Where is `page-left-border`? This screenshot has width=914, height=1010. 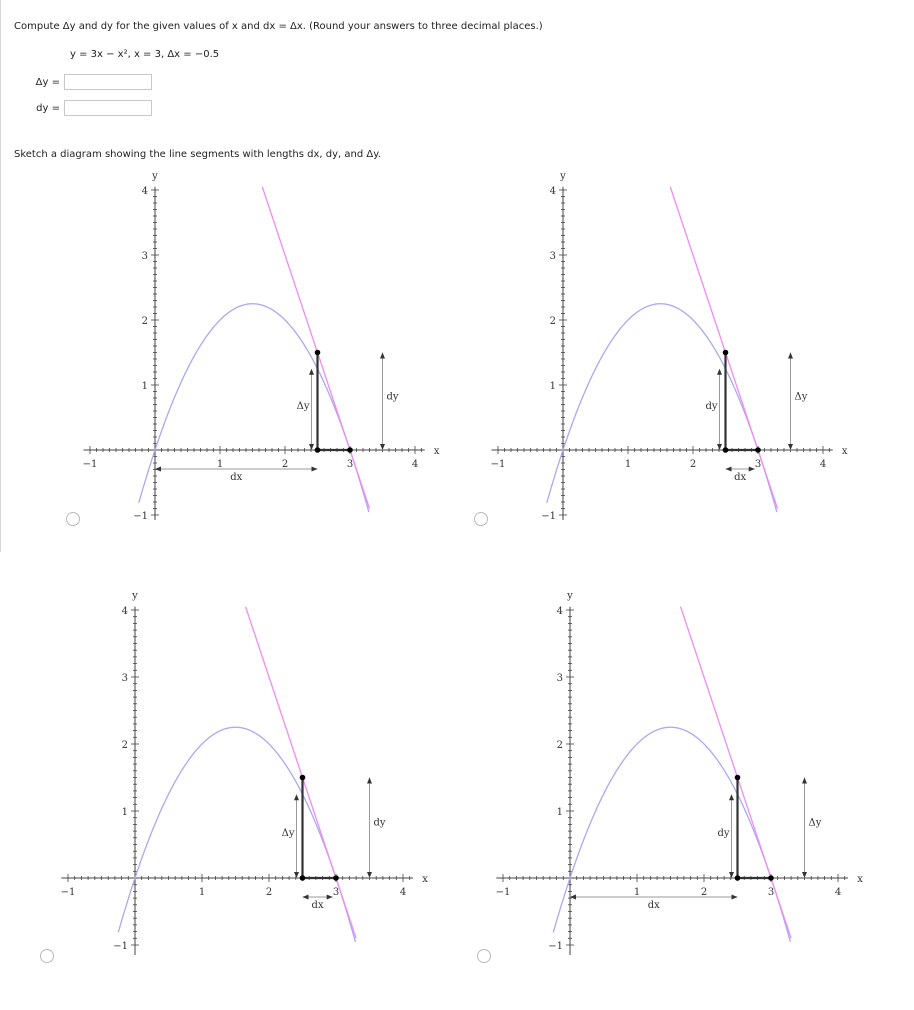 page-left-border is located at coordinates (0, 276).